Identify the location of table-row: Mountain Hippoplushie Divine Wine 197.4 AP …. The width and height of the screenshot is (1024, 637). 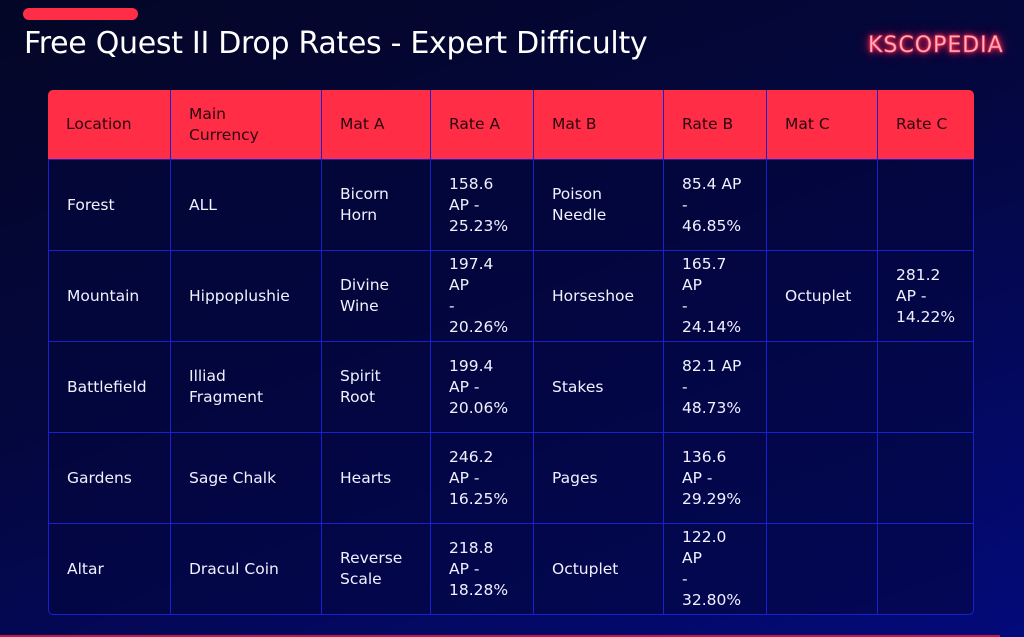
(511, 296).